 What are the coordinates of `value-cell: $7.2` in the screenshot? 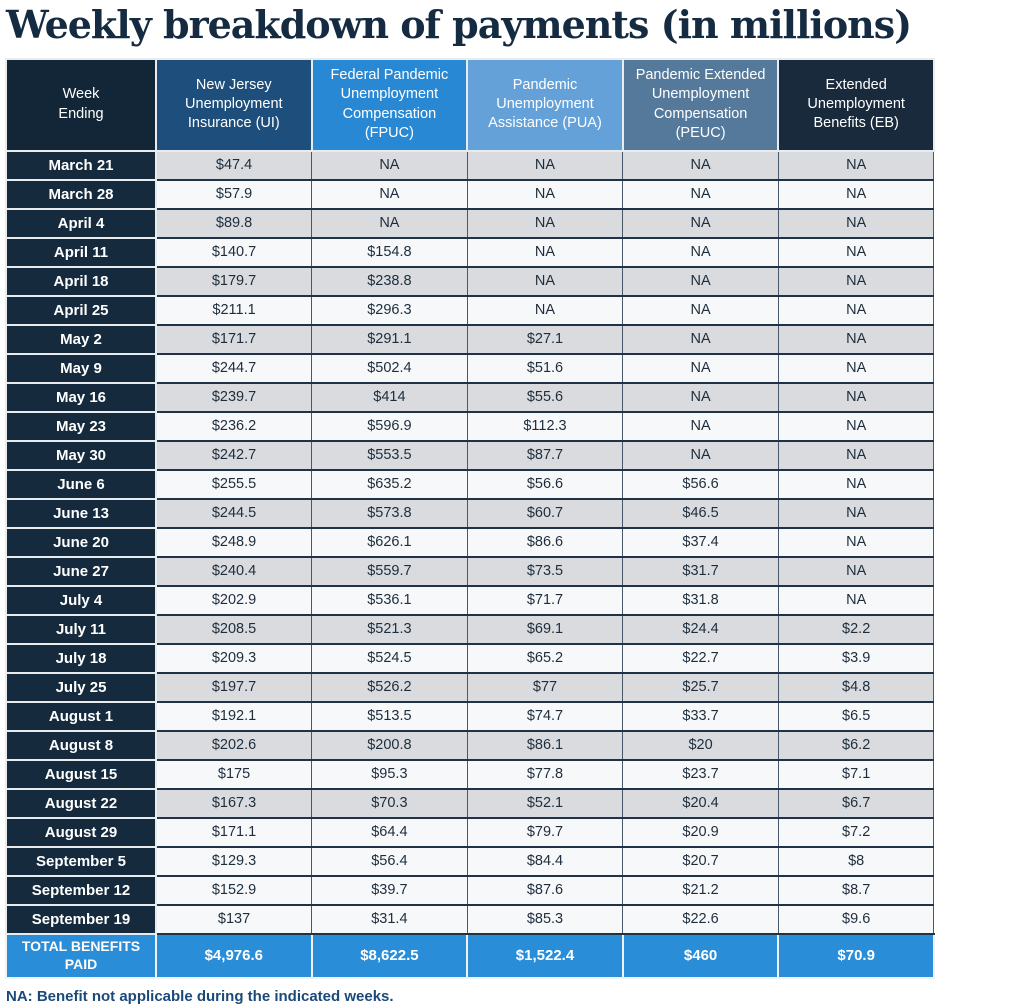 It's located at (856, 832).